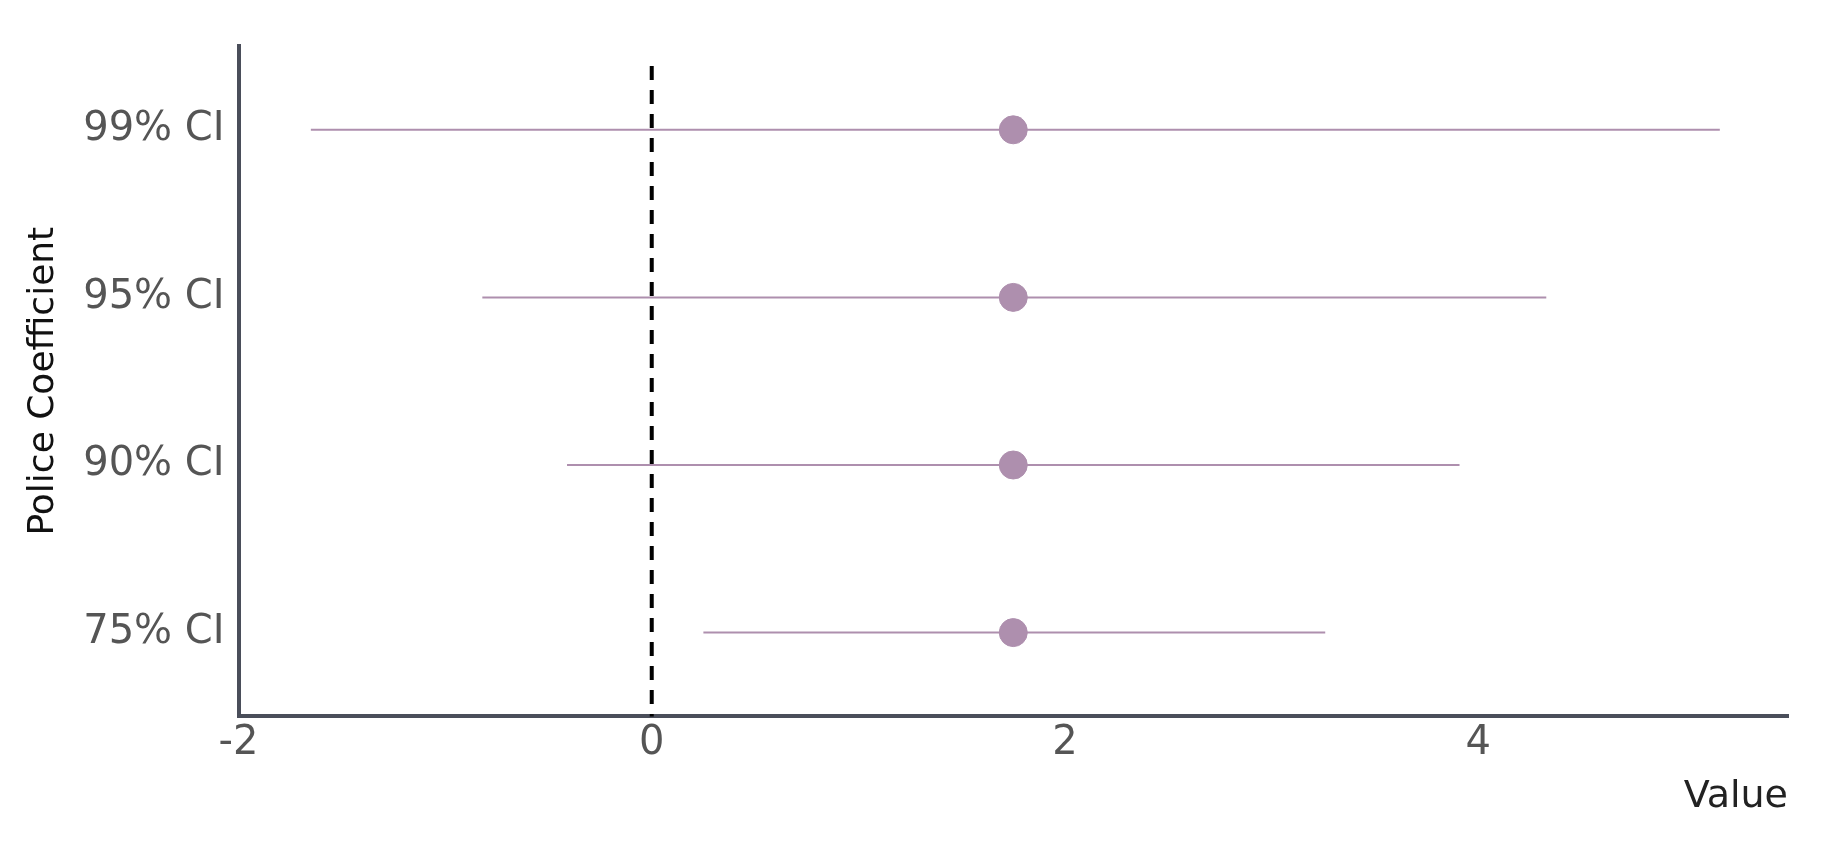 The height and width of the screenshot is (846, 1824). Describe the element at coordinates (1065, 739) in the screenshot. I see `x-tick-label: 2` at that location.